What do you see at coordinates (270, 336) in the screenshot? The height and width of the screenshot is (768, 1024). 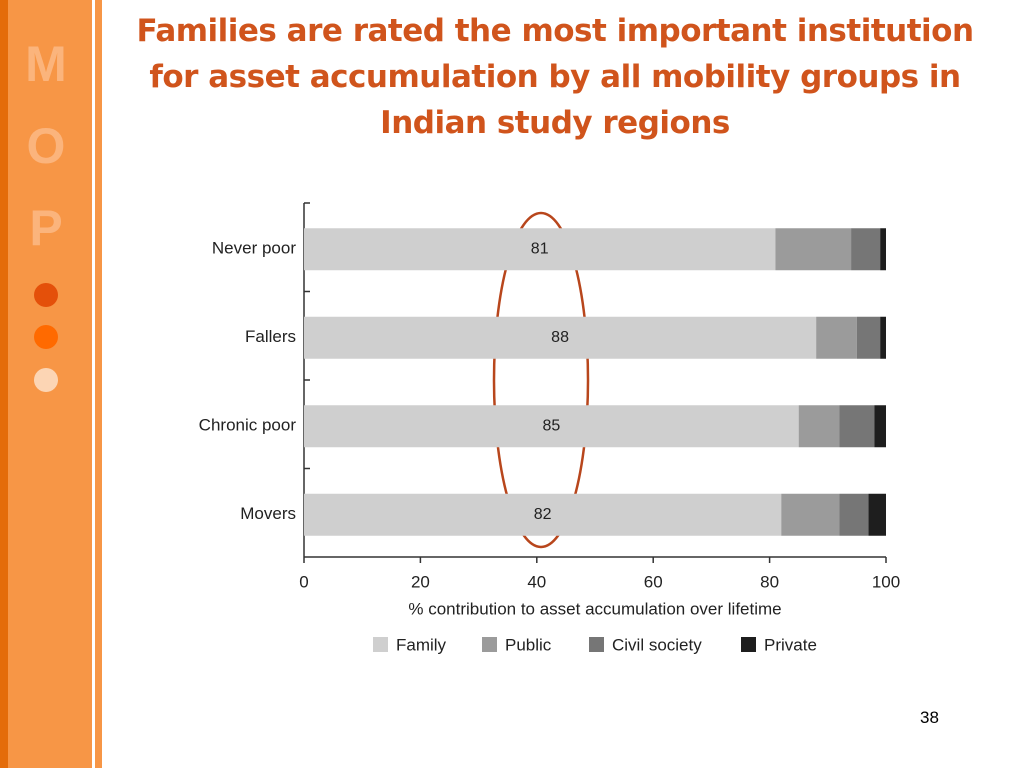 I see `category-label: Fallers` at bounding box center [270, 336].